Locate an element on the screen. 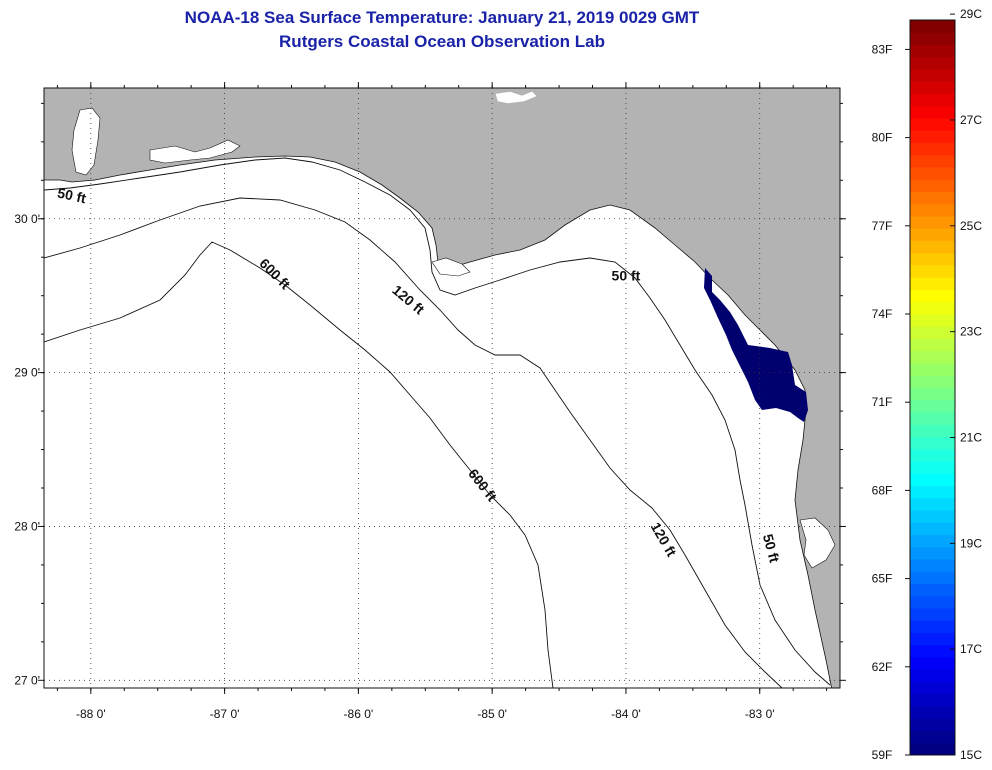  y-tick-label: 27 0' is located at coordinates (27, 680).